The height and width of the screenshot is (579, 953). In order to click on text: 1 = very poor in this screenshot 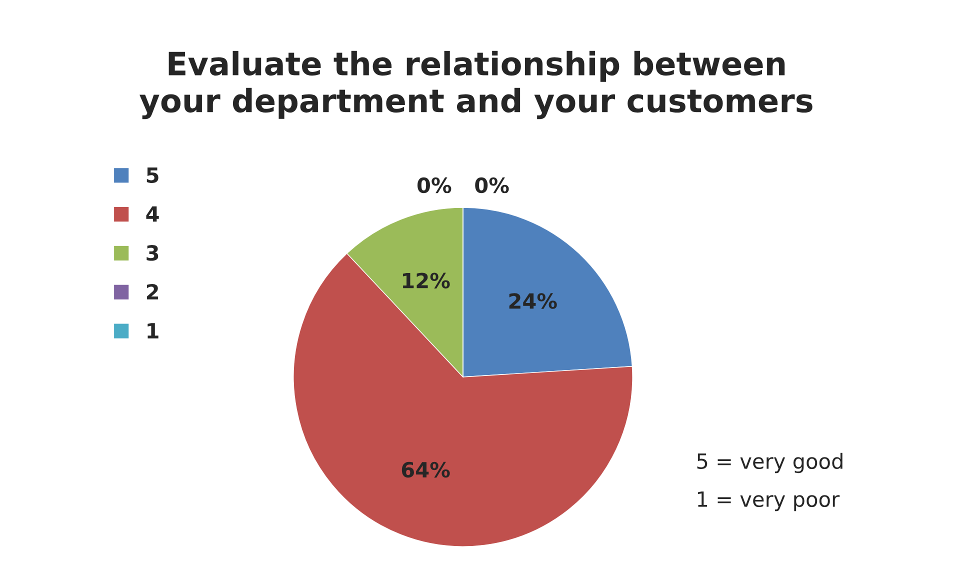, I will do `click(769, 502)`.